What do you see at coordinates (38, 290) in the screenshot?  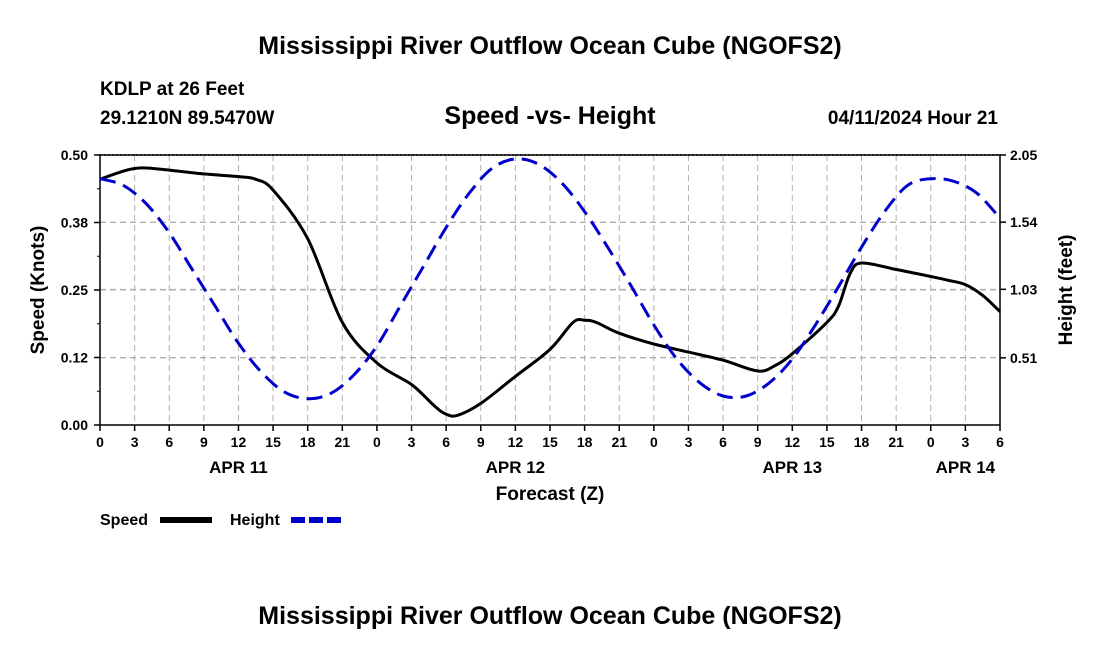 I see `y-axis-title: Speed (Knots)` at bounding box center [38, 290].